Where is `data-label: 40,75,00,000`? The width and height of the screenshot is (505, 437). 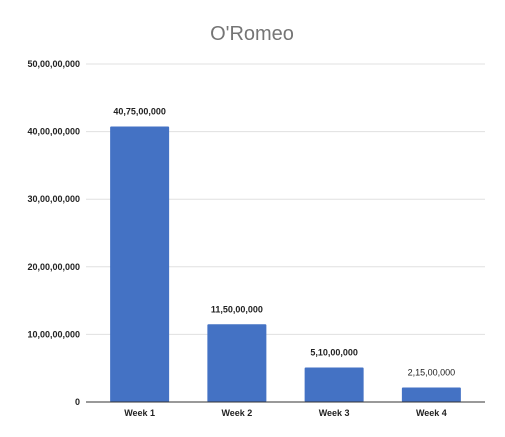 data-label: 40,75,00,000 is located at coordinates (139, 112).